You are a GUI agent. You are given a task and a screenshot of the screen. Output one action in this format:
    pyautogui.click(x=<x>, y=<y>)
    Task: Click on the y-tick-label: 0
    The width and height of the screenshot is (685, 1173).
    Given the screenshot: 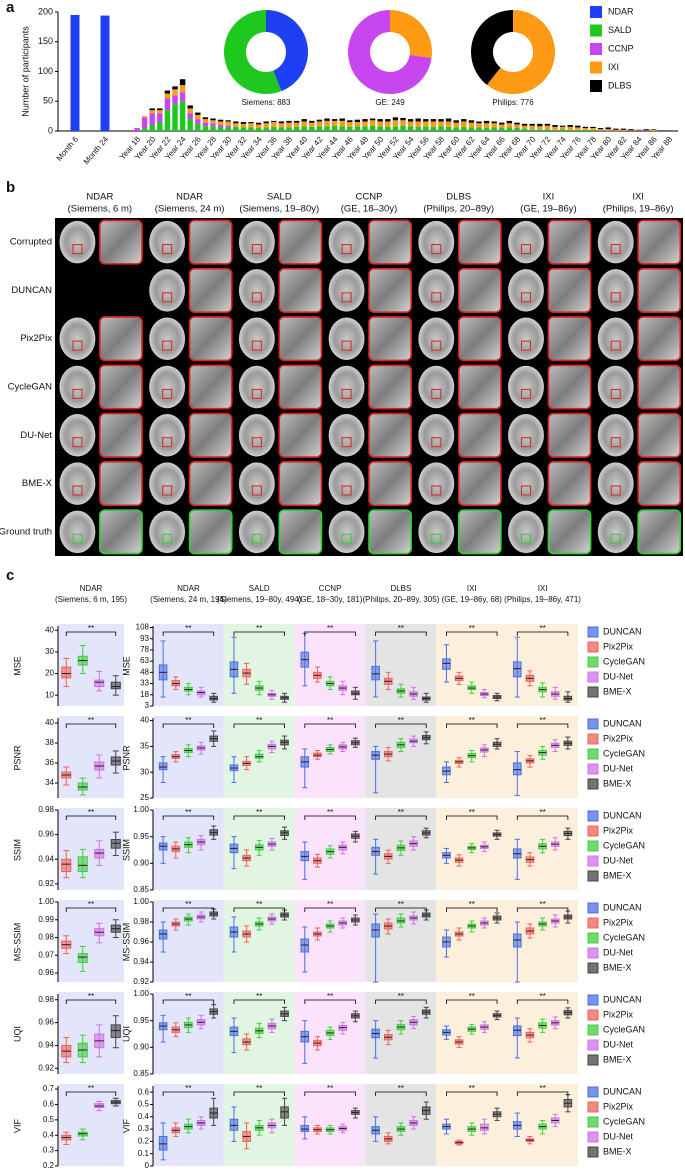 What is the action you would take?
    pyautogui.click(x=147, y=1165)
    